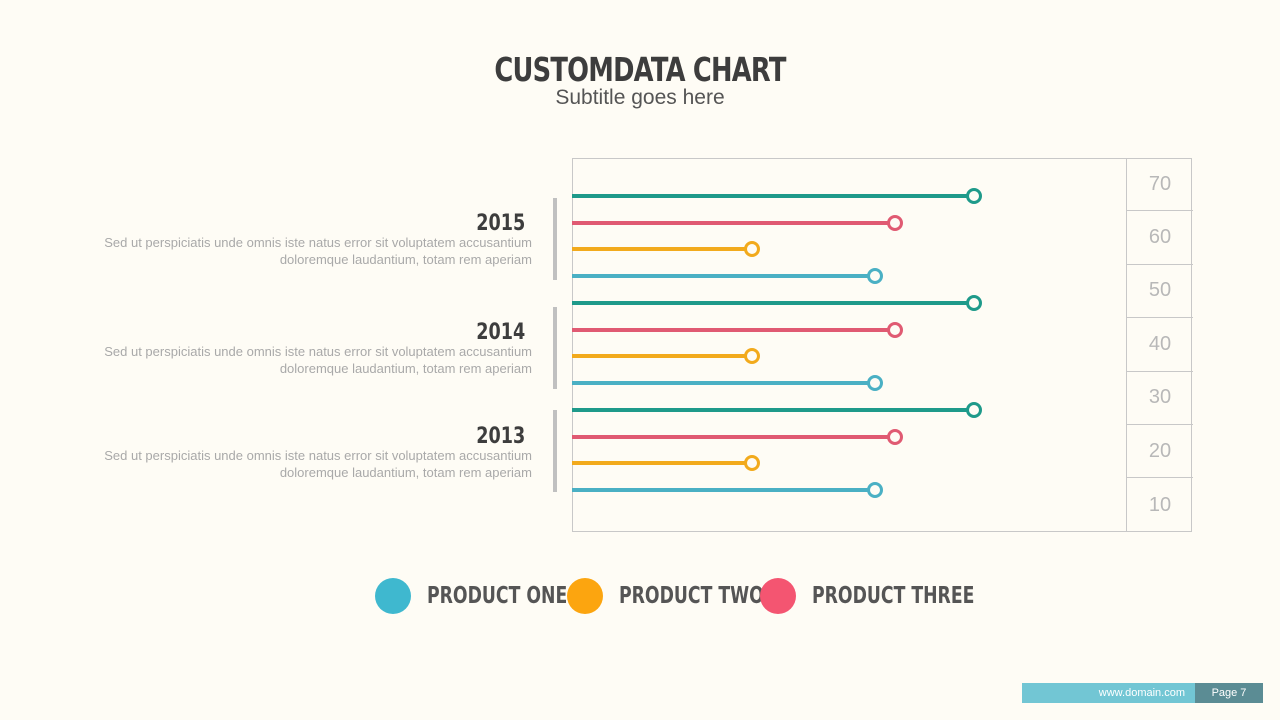 This screenshot has height=720, width=1280. I want to click on legend-item-product-one: PRODUCT ONE, so click(494, 596).